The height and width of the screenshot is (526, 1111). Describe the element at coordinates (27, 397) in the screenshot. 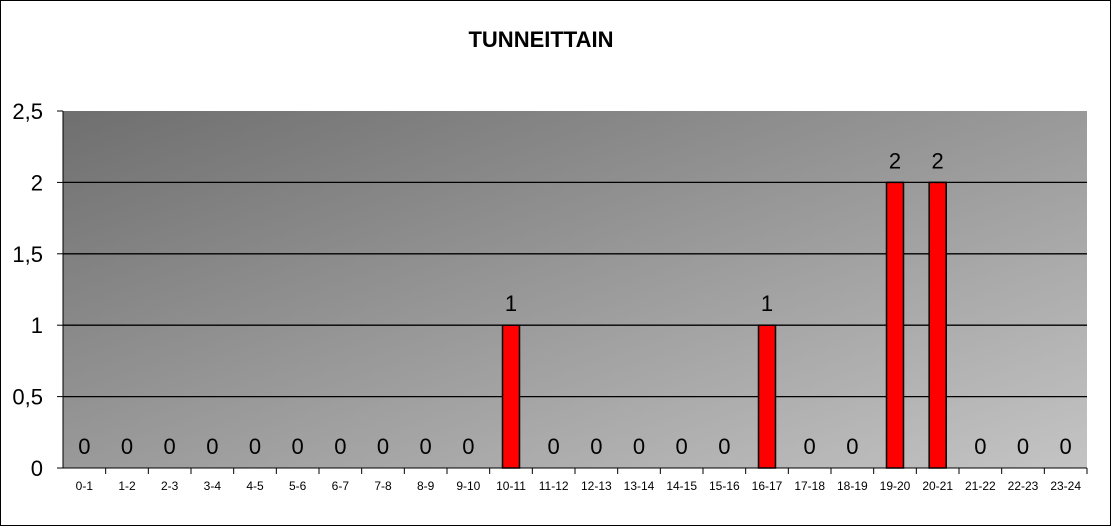

I see `y-tick-label: 0,5` at that location.